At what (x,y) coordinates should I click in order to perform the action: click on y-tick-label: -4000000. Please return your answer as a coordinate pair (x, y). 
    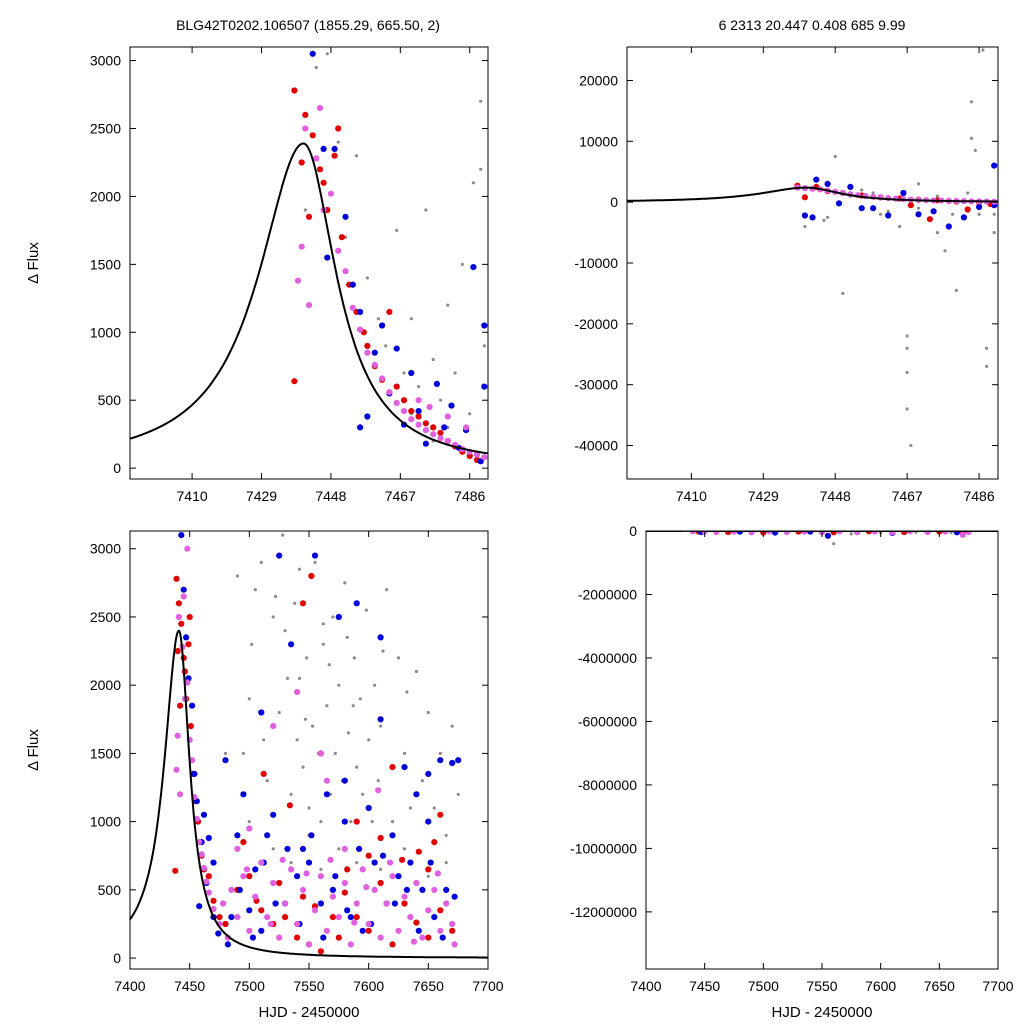
    Looking at the image, I should click on (607, 658).